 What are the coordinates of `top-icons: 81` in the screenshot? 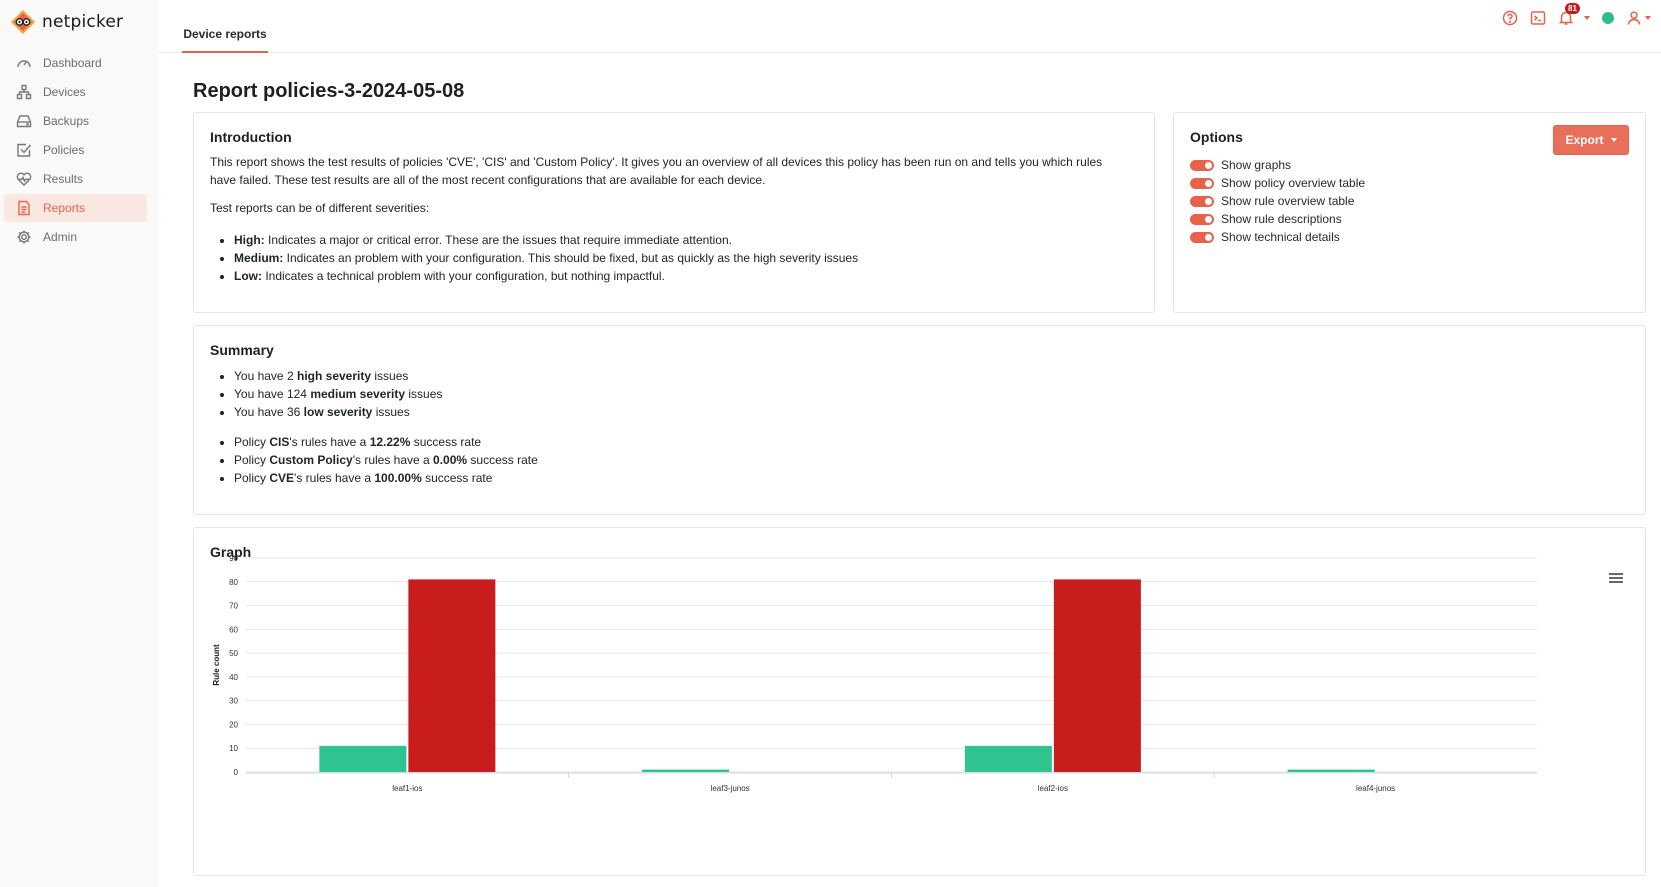 It's located at (1570, 16).